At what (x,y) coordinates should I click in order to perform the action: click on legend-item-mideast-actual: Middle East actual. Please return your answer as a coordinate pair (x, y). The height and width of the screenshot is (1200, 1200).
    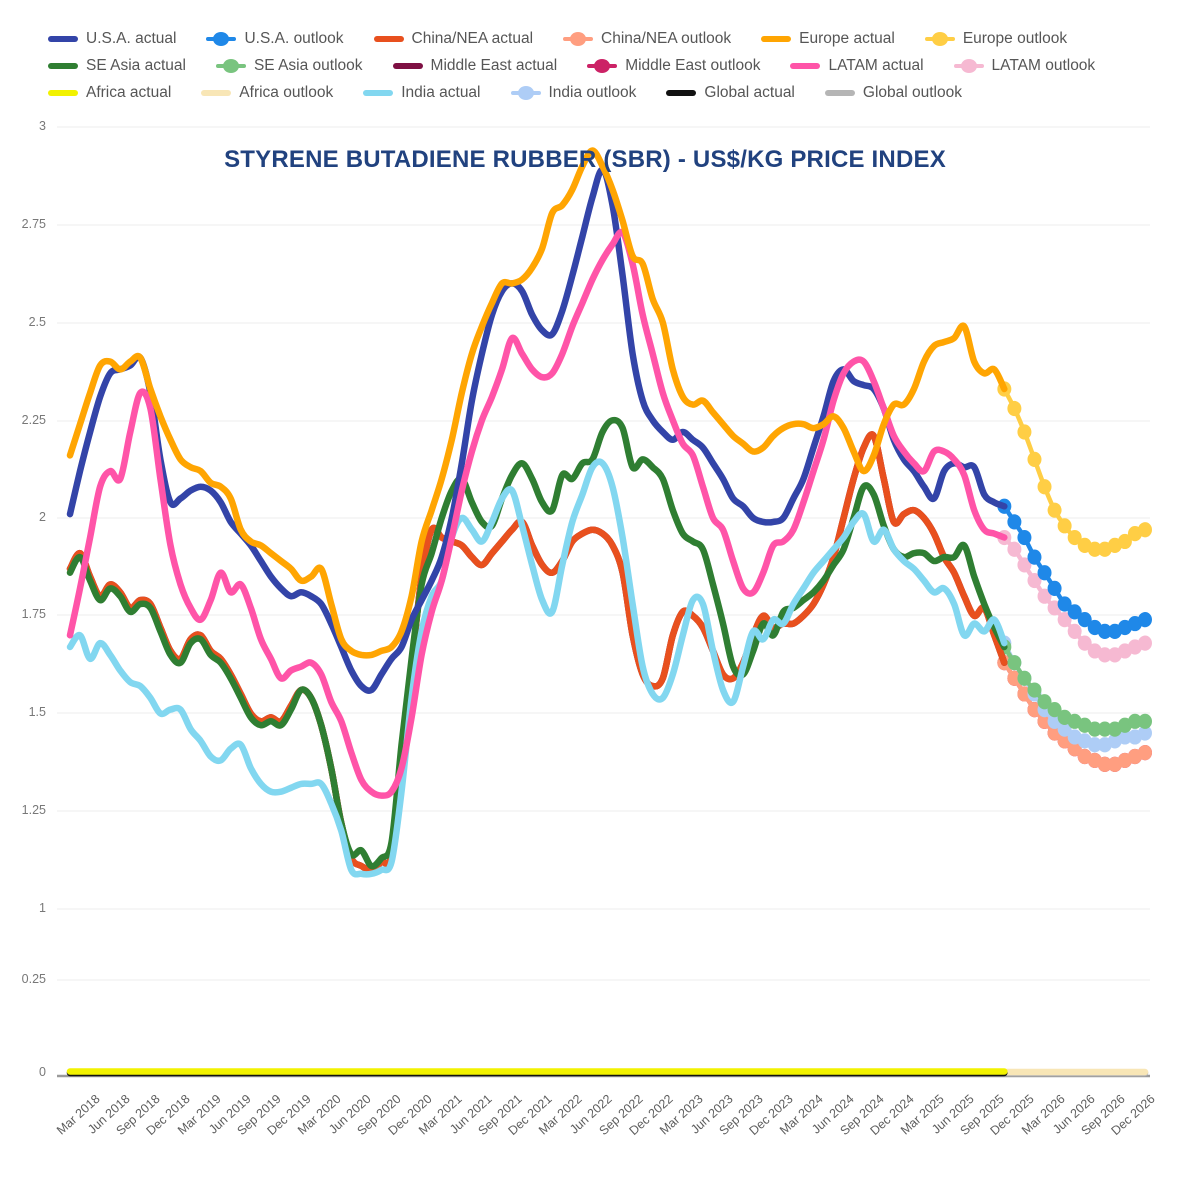
    Looking at the image, I should click on (475, 66).